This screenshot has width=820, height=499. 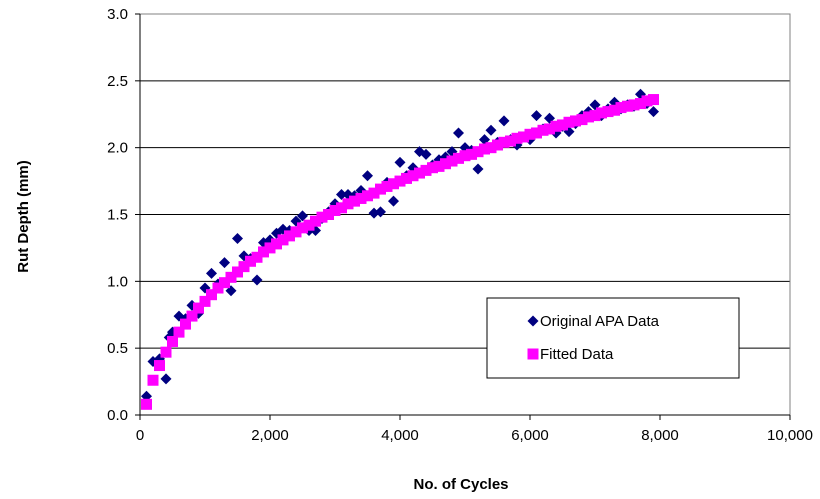 What do you see at coordinates (530, 435) in the screenshot?
I see `x-tick-label: 6,000` at bounding box center [530, 435].